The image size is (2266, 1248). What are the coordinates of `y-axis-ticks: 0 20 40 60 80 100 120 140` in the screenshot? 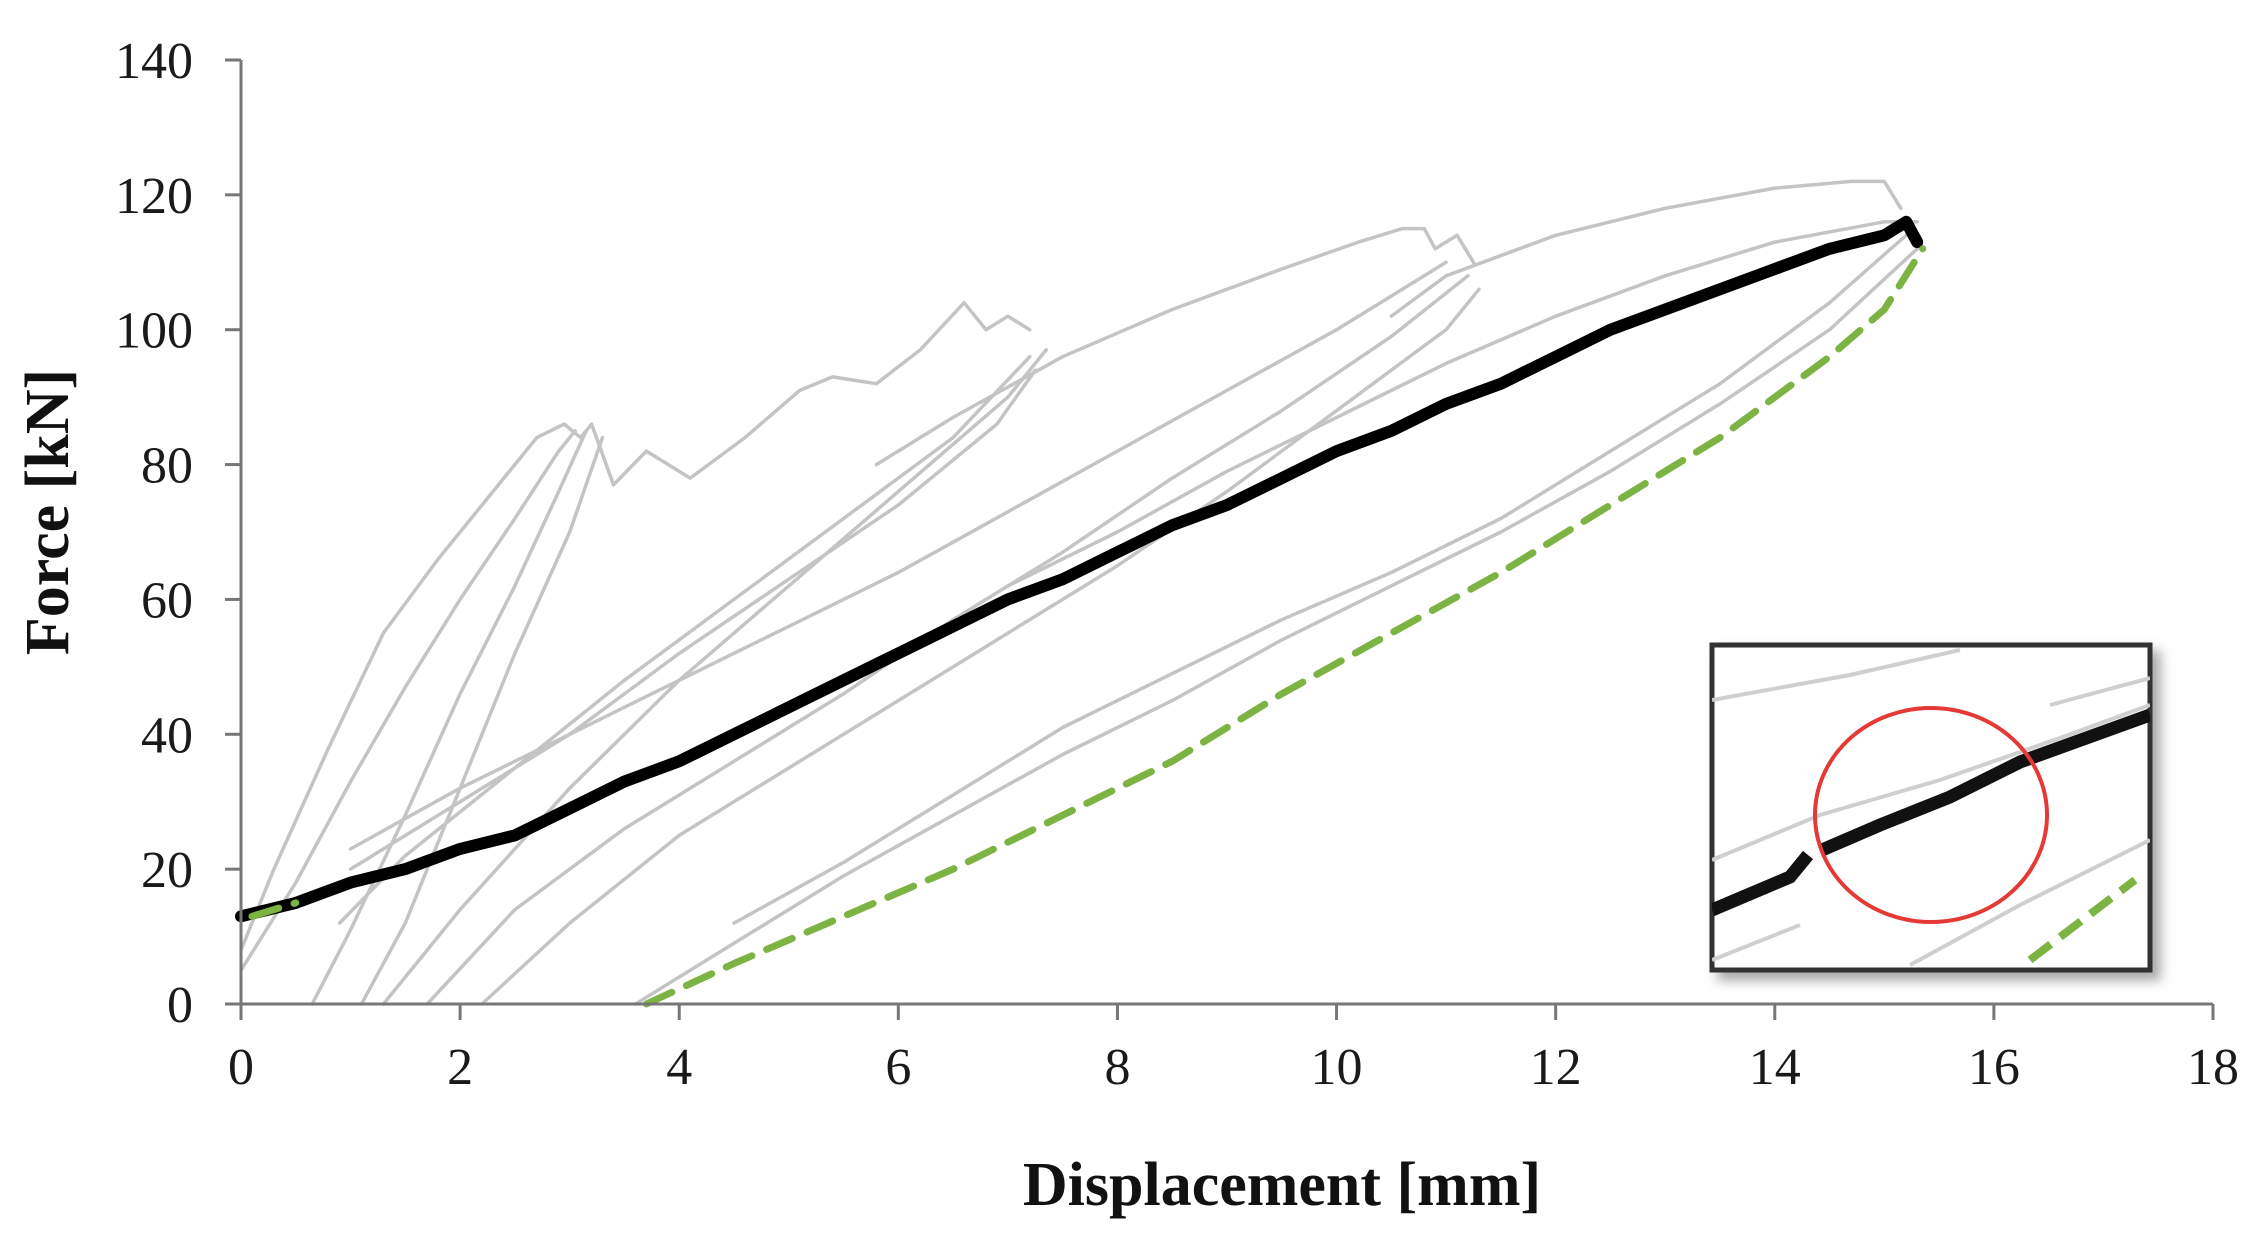 It's located at (178, 533).